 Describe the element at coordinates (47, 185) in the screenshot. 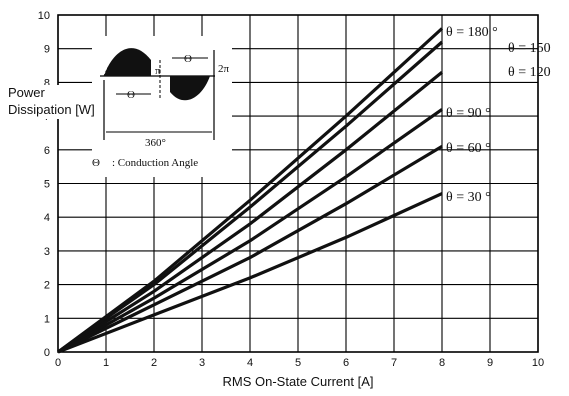

I see `y-tick-label: 5` at that location.